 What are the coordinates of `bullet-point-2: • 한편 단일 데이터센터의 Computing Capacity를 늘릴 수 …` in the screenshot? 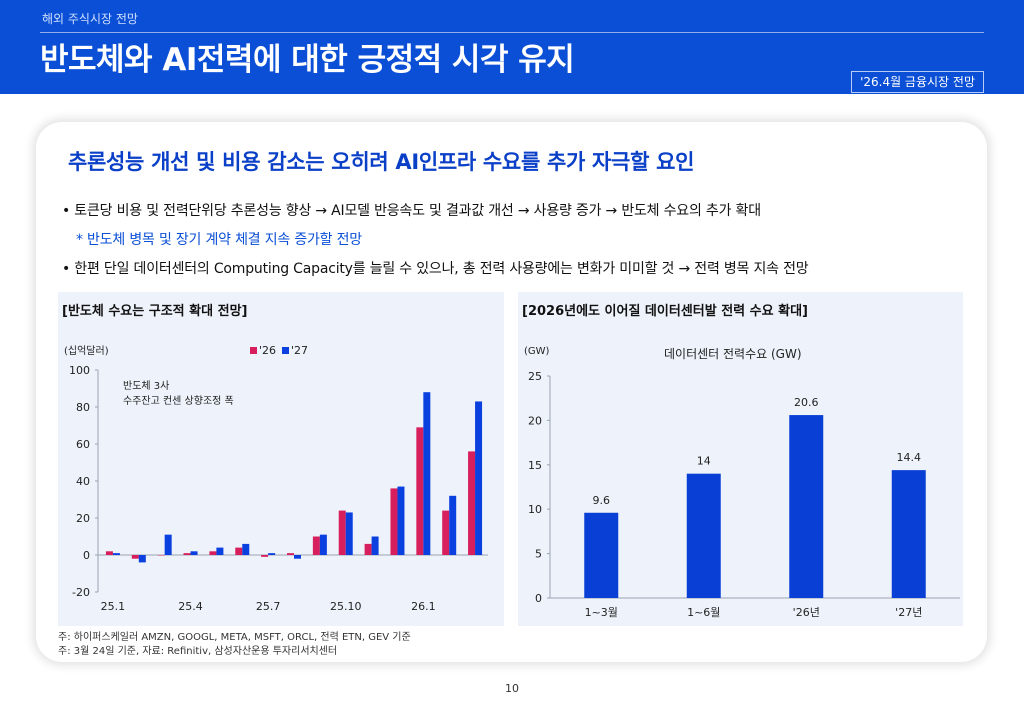 It's located at (435, 269).